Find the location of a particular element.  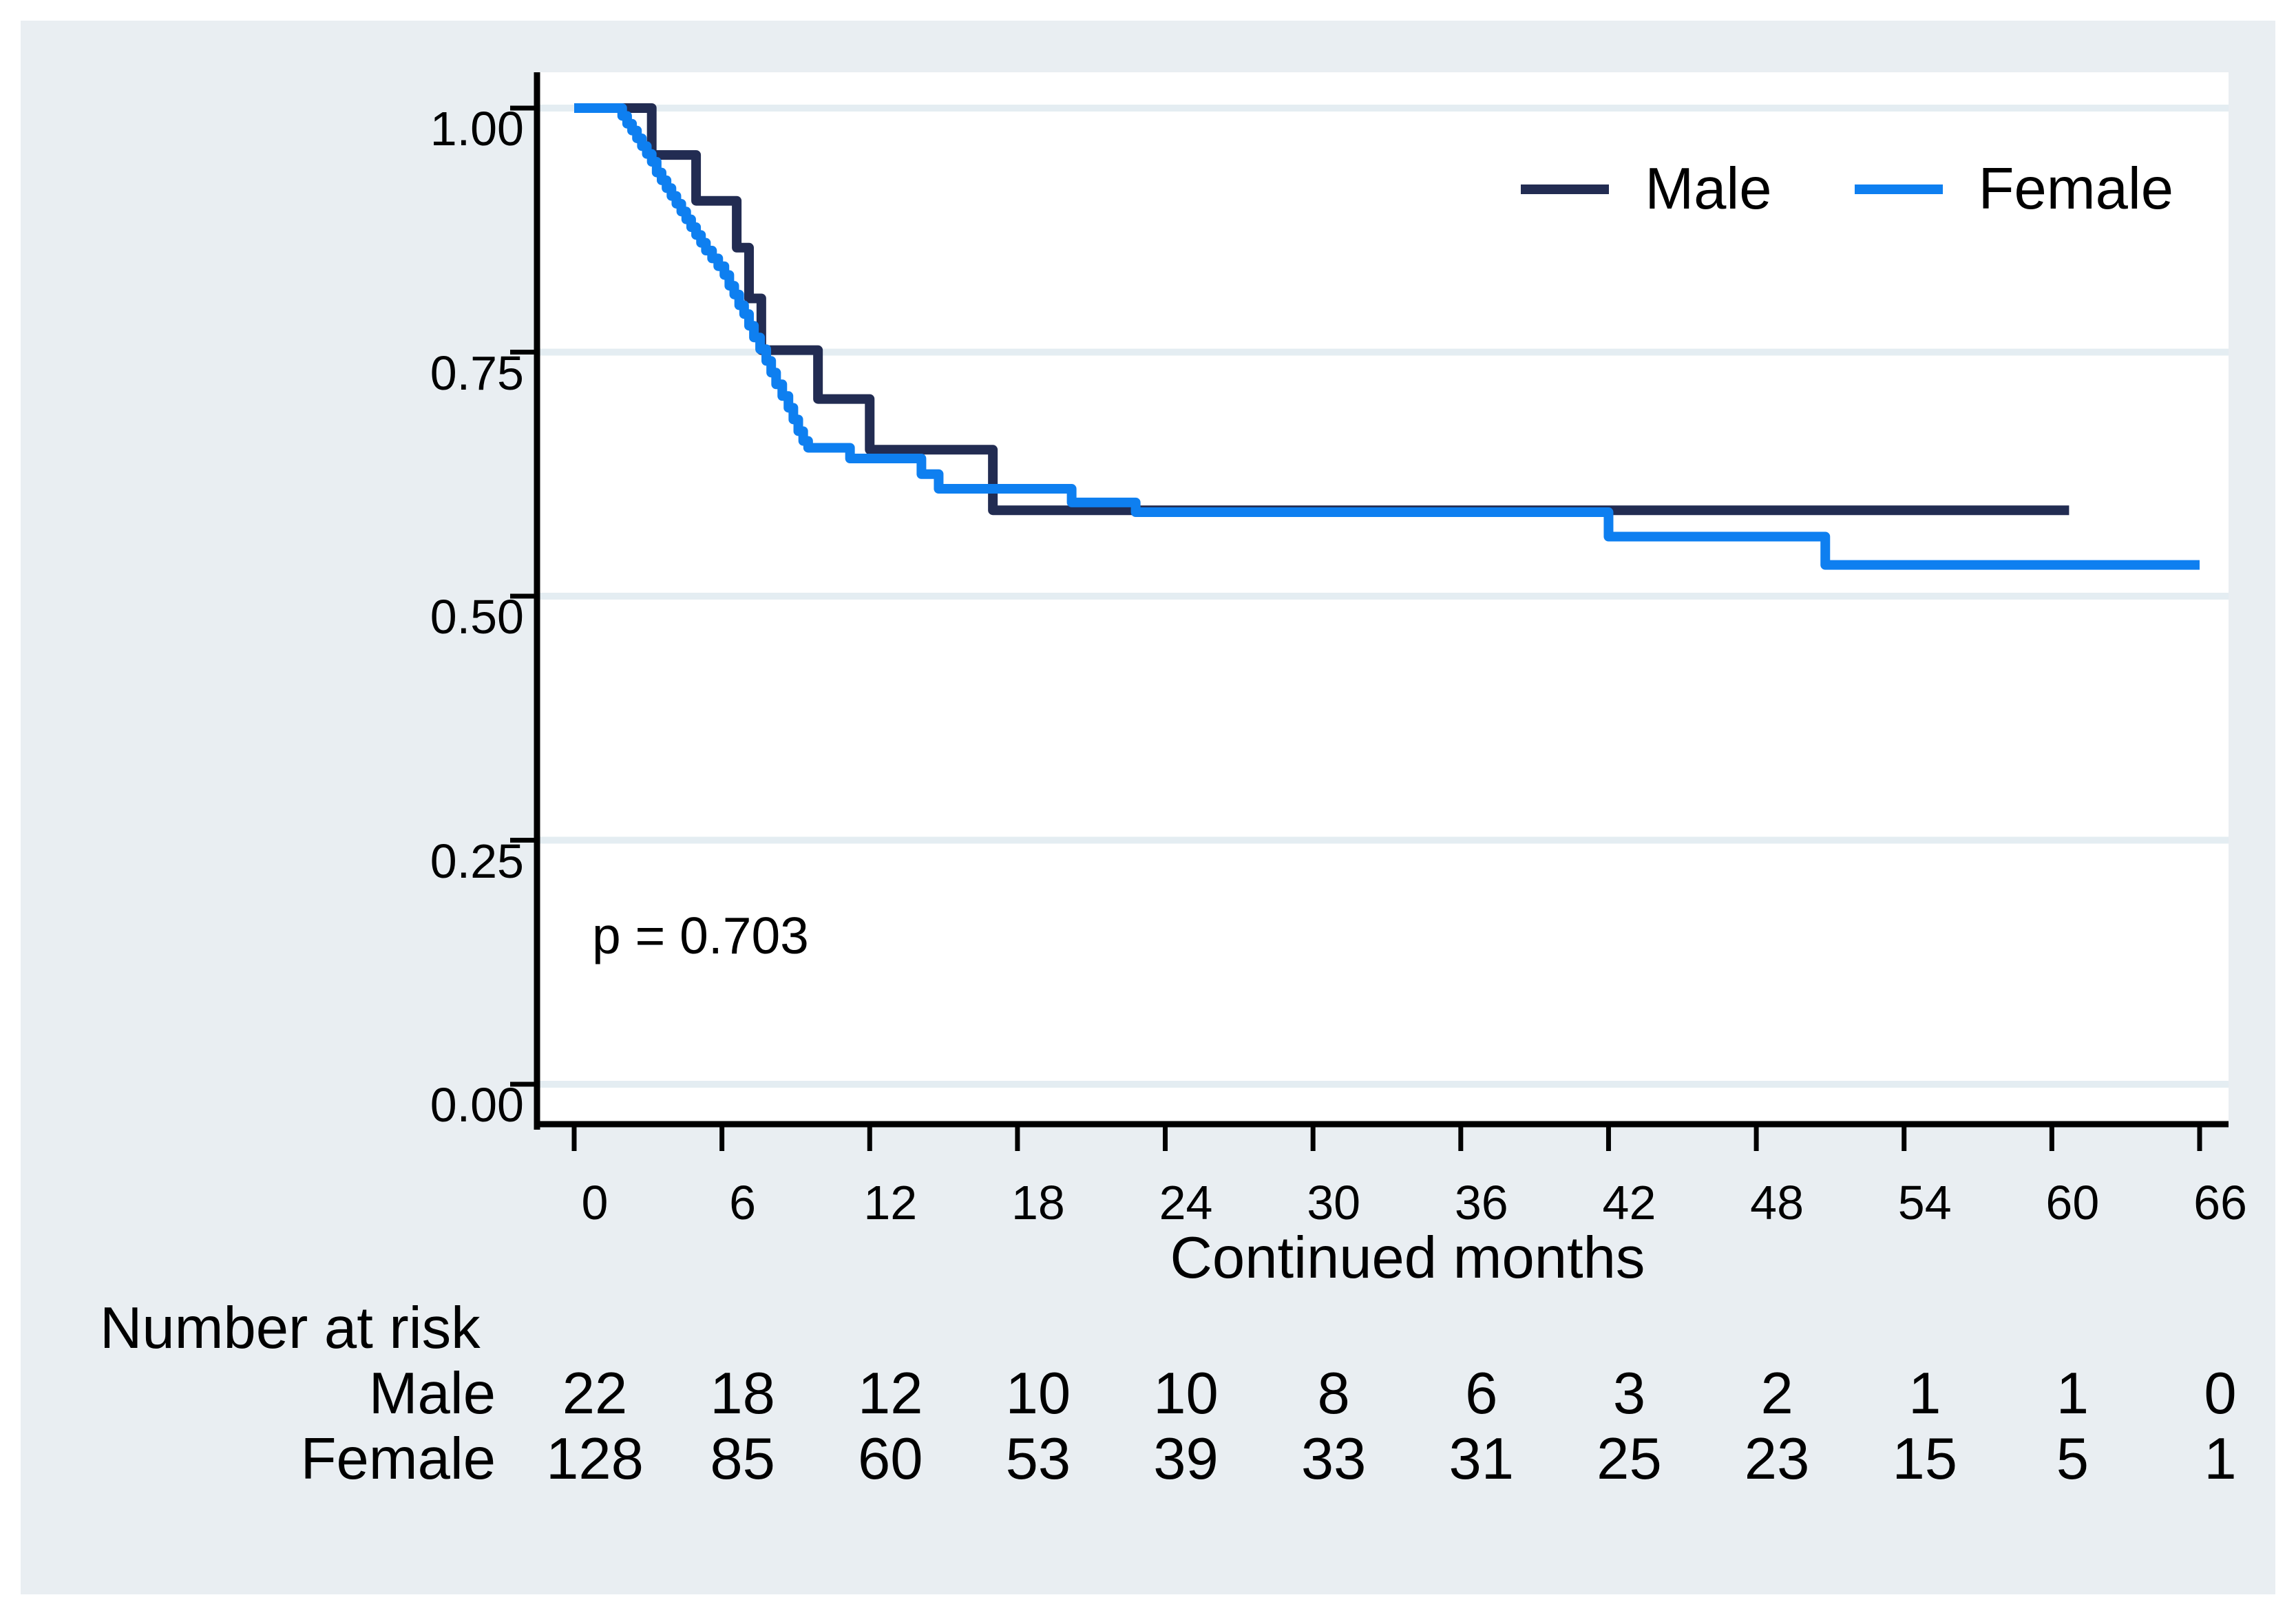

risk-row-label-female: Female is located at coordinates (398, 1459).